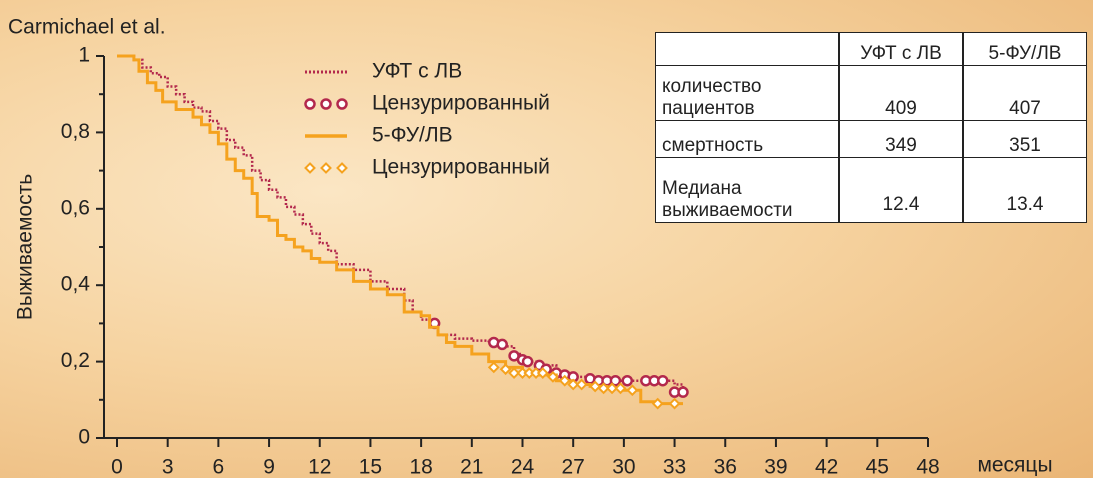  I want to click on x-tick-label: 42, so click(826, 467).